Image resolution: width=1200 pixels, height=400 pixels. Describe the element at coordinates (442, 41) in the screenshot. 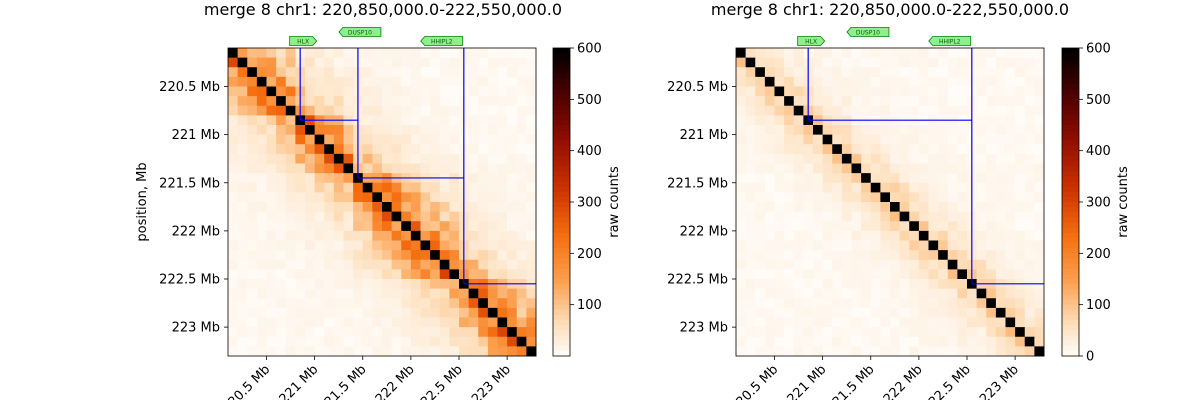

I see `gene-label: HHIPL2` at that location.